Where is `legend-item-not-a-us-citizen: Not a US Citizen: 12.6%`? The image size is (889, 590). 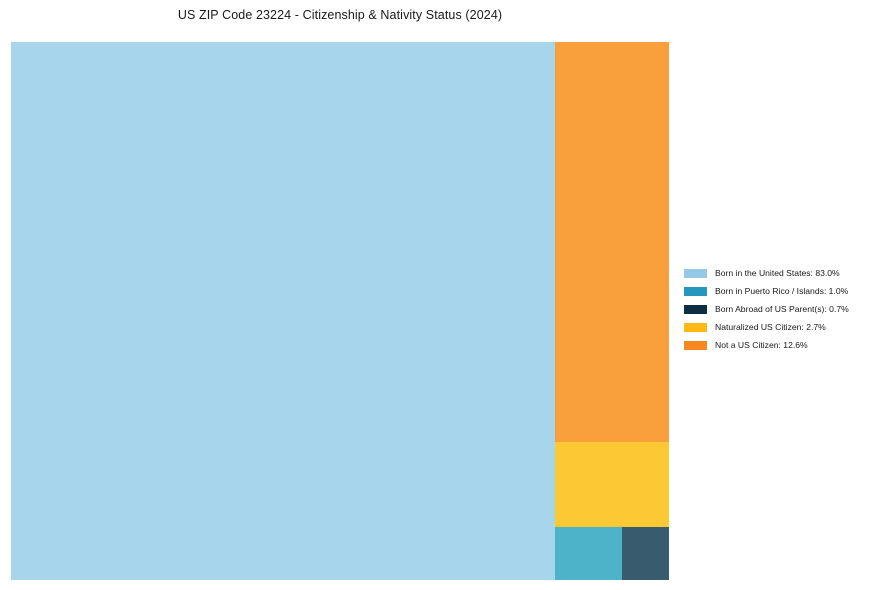
legend-item-not-a-us-citizen: Not a US Citizen: 12.6% is located at coordinates (784, 345).